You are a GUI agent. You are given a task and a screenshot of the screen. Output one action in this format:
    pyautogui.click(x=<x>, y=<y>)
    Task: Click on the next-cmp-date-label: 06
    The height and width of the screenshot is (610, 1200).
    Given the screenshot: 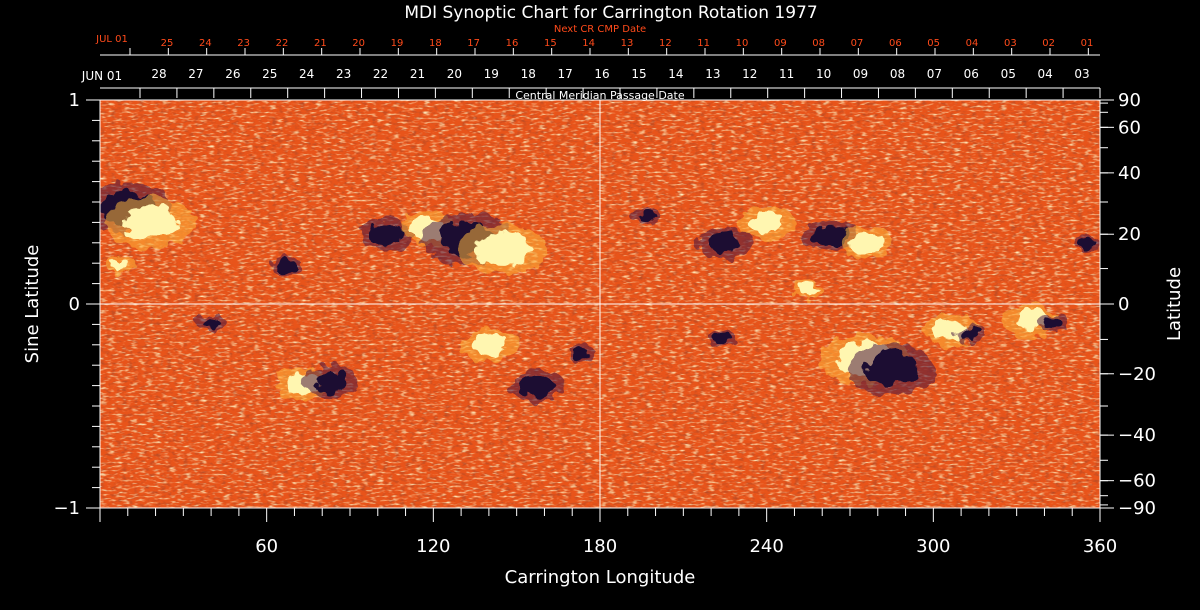 What is the action you would take?
    pyautogui.click(x=895, y=43)
    